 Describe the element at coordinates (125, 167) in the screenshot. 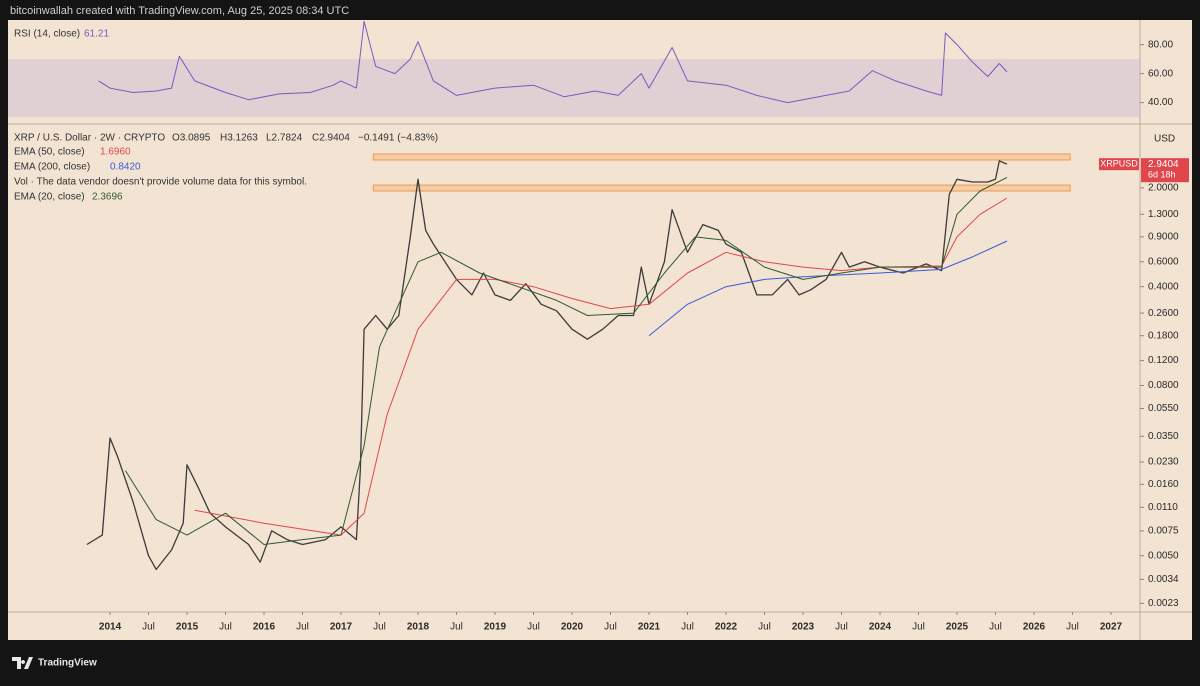

I see `legend-value: 0.8420` at that location.